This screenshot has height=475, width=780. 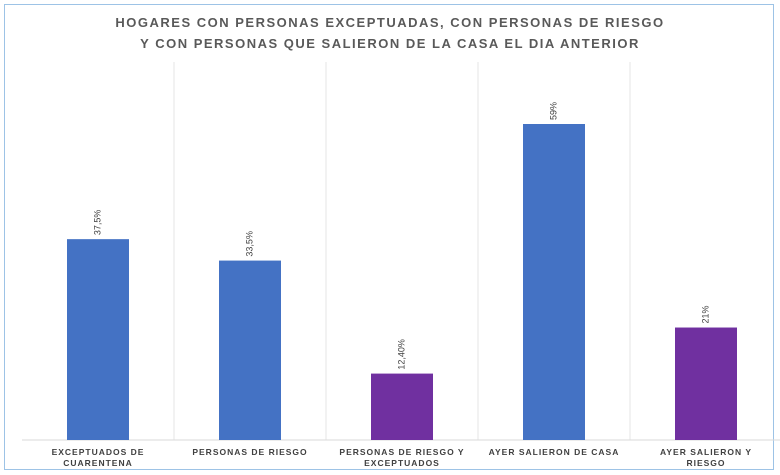 I want to click on data-label: 37,5%, so click(x=97, y=223).